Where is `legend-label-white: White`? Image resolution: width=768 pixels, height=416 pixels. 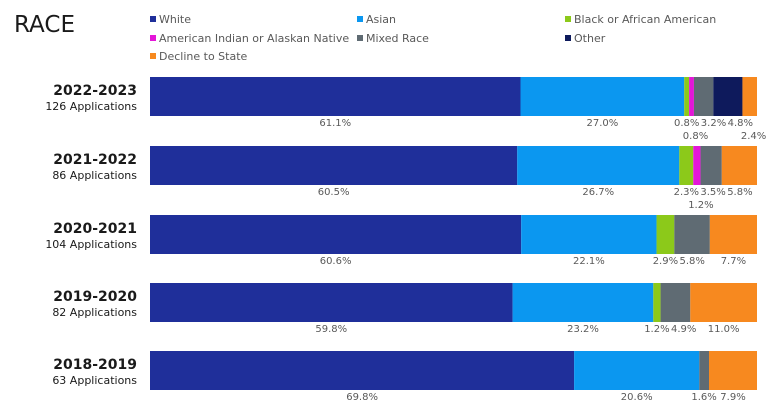
legend-label-white: White is located at coordinates (175, 19).